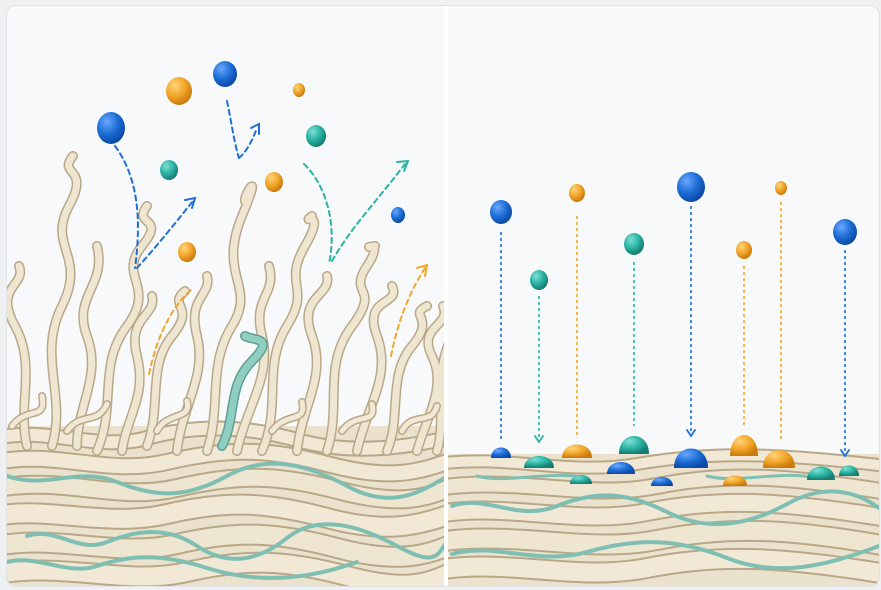  Describe the element at coordinates (306, 199) in the screenshot. I see `left-arrowheads` at that location.